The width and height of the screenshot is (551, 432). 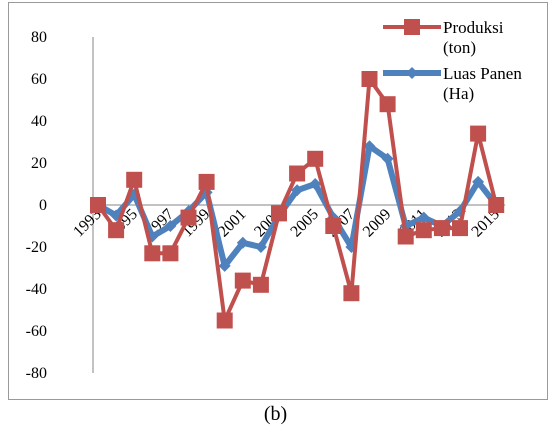 What do you see at coordinates (39, 37) in the screenshot?
I see `y-tick-label: 80` at bounding box center [39, 37].